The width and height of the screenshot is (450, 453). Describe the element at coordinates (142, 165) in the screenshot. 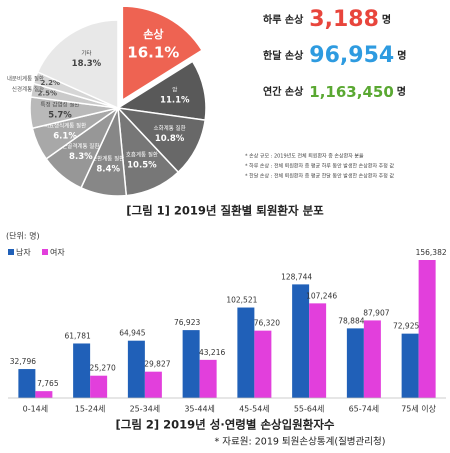

I see `slice-value: 10.5%` at that location.